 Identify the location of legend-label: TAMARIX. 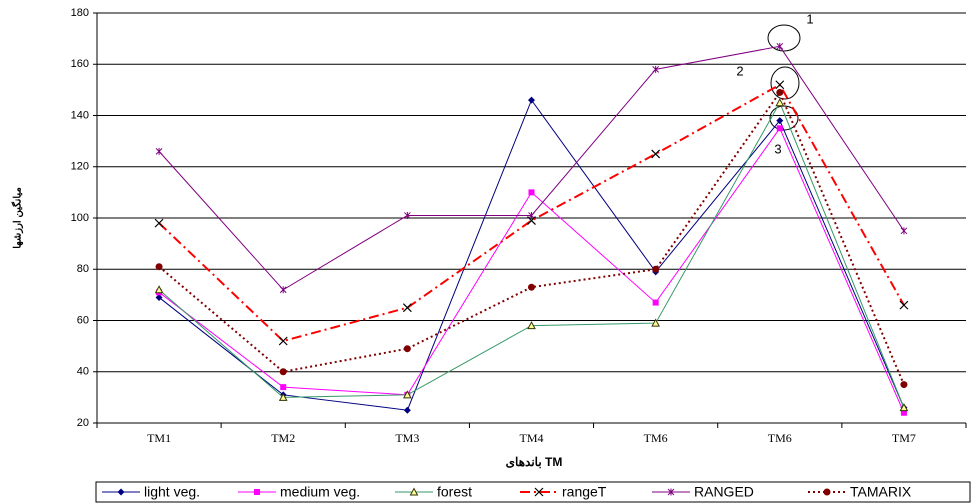
(881, 492).